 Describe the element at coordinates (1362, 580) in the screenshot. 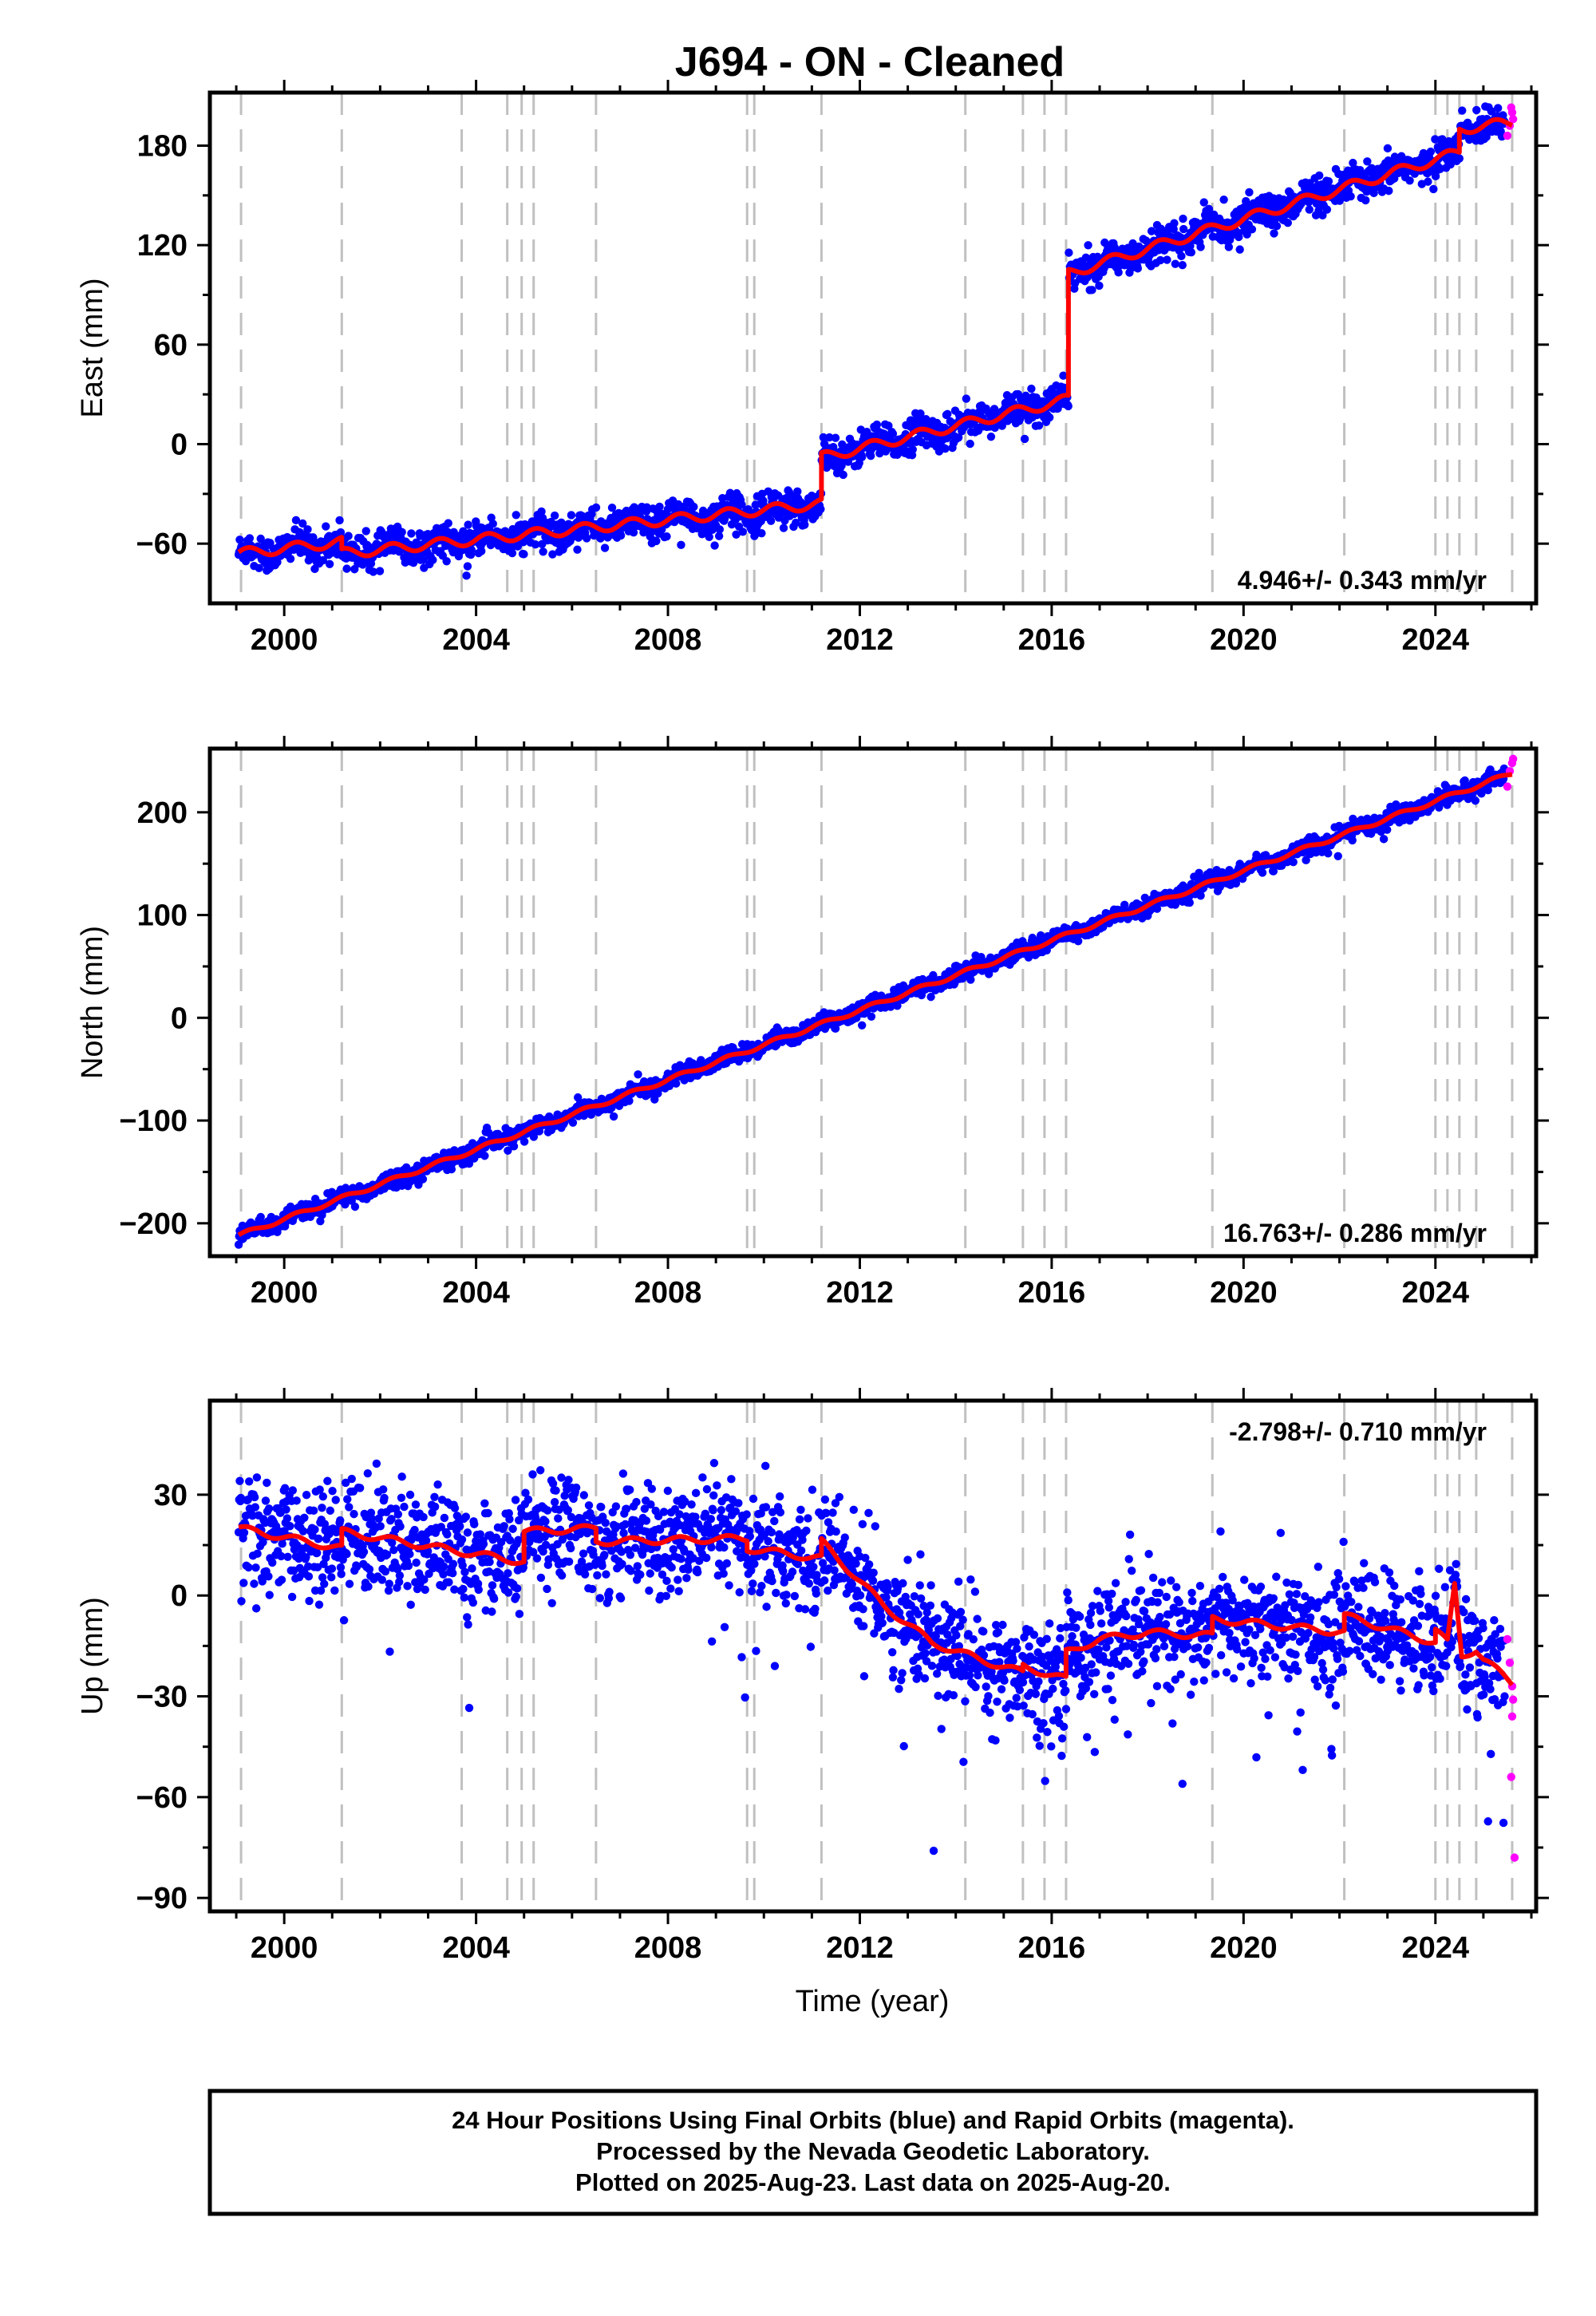

I see `velocity-rate-label: 4.946+/- 0.343 mm/yr` at that location.